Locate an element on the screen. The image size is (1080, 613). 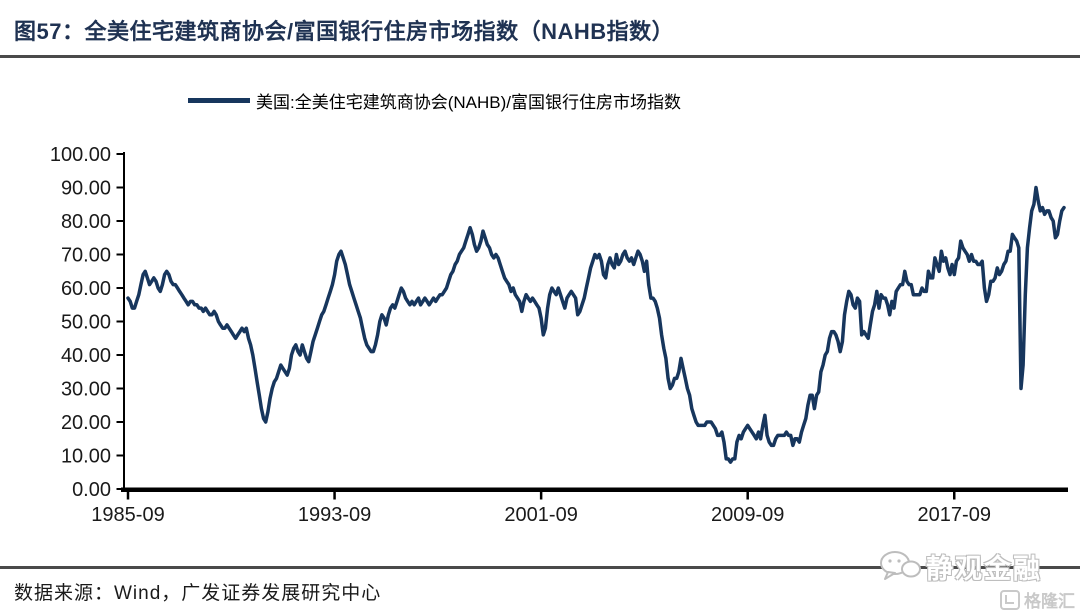
gelonghui-watermark: 格隆汇 is located at coordinates (1037, 599).